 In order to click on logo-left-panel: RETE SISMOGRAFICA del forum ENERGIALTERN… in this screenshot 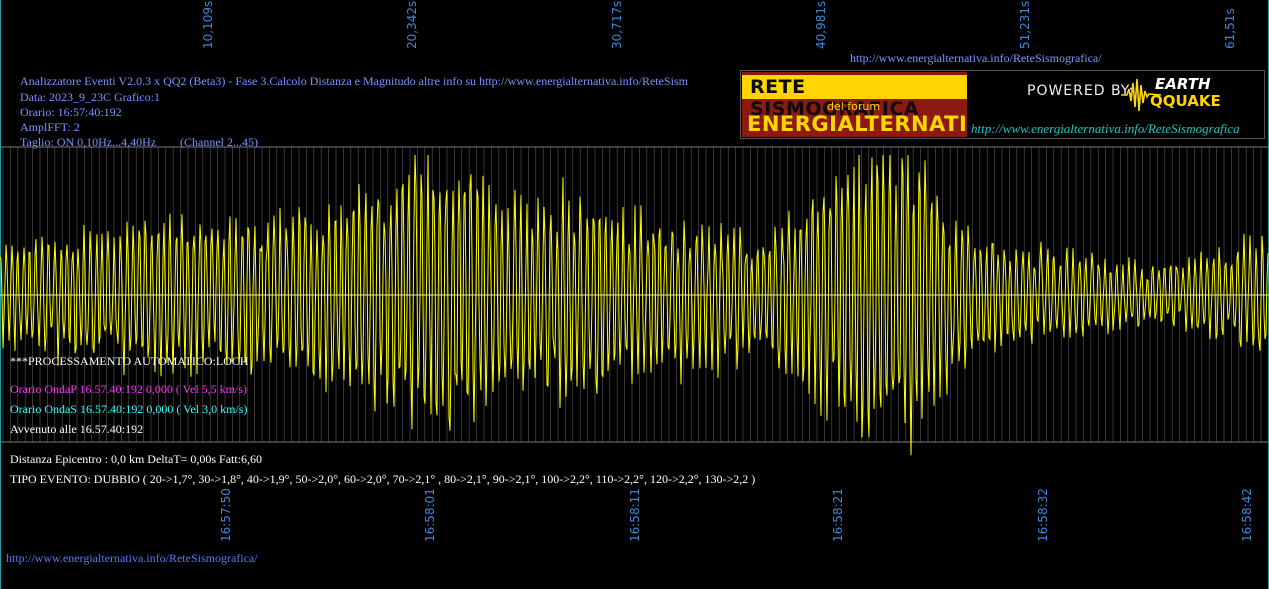, I will do `click(854, 104)`.